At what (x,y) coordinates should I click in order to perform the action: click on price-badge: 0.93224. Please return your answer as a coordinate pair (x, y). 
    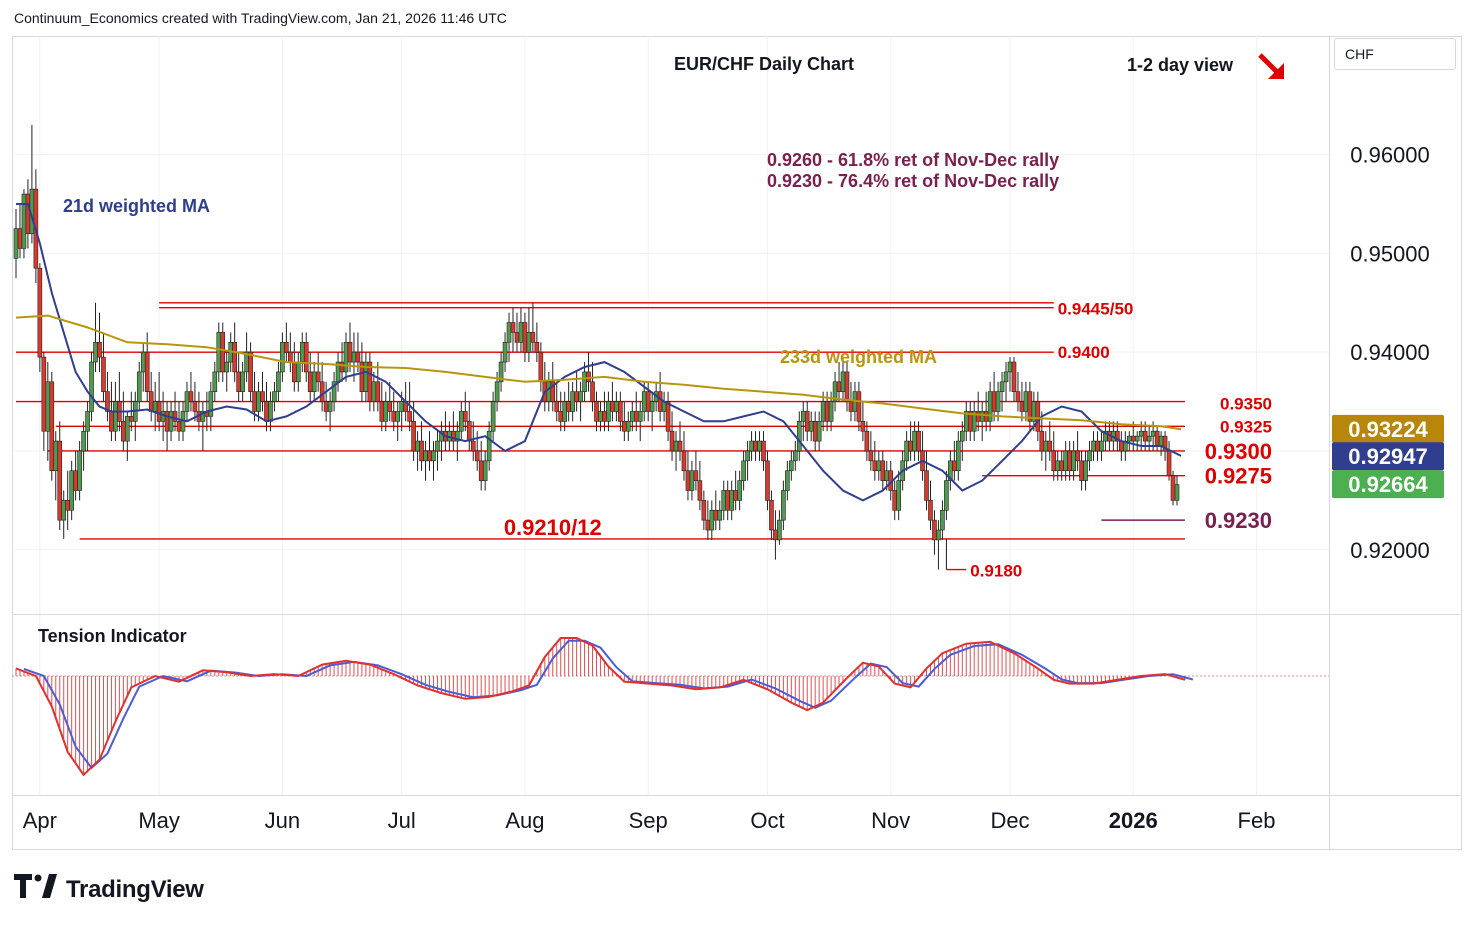
    Looking at the image, I should click on (1388, 428).